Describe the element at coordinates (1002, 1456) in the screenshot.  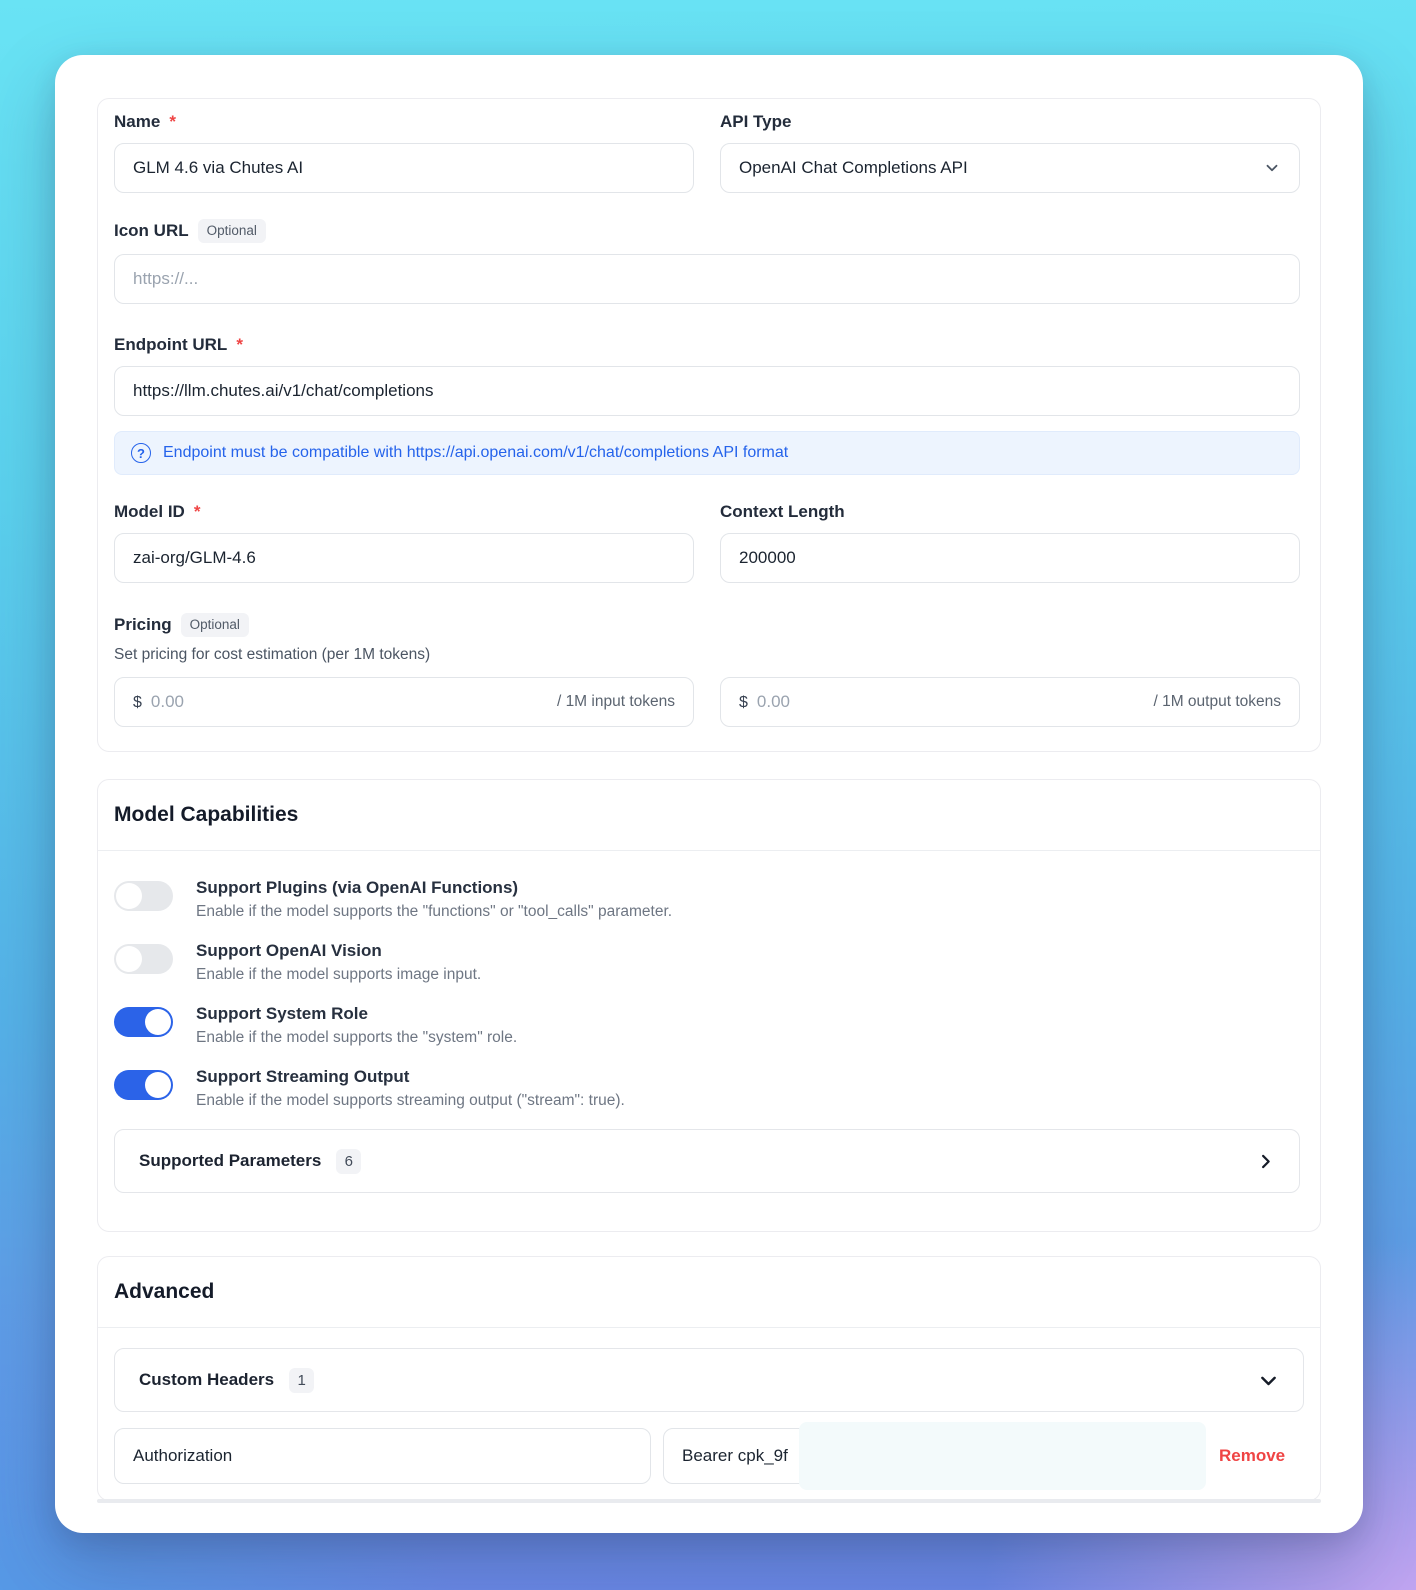
I see `redaction-overlay` at that location.